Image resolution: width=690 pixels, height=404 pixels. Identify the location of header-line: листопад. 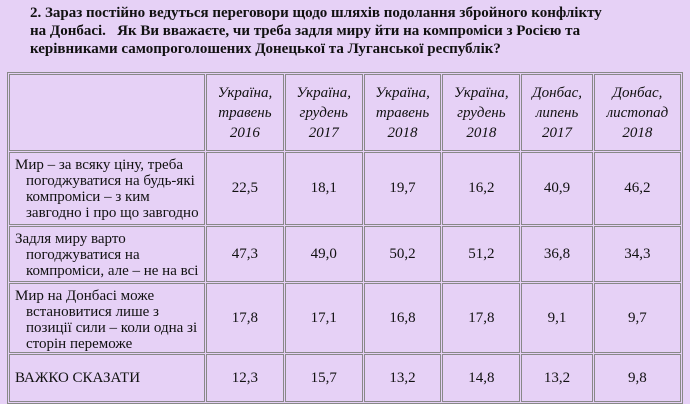
(637, 112).